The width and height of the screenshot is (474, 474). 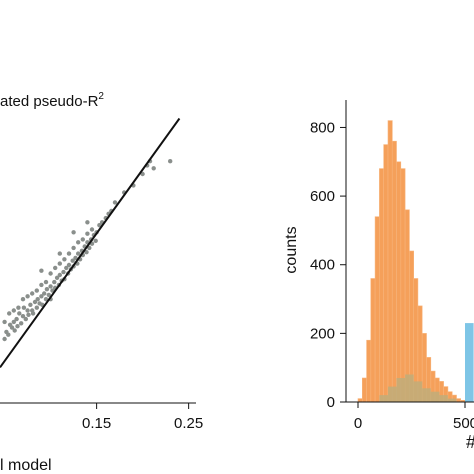 What do you see at coordinates (322, 333) in the screenshot?
I see `histogram-y-tick-label: 200` at bounding box center [322, 333].